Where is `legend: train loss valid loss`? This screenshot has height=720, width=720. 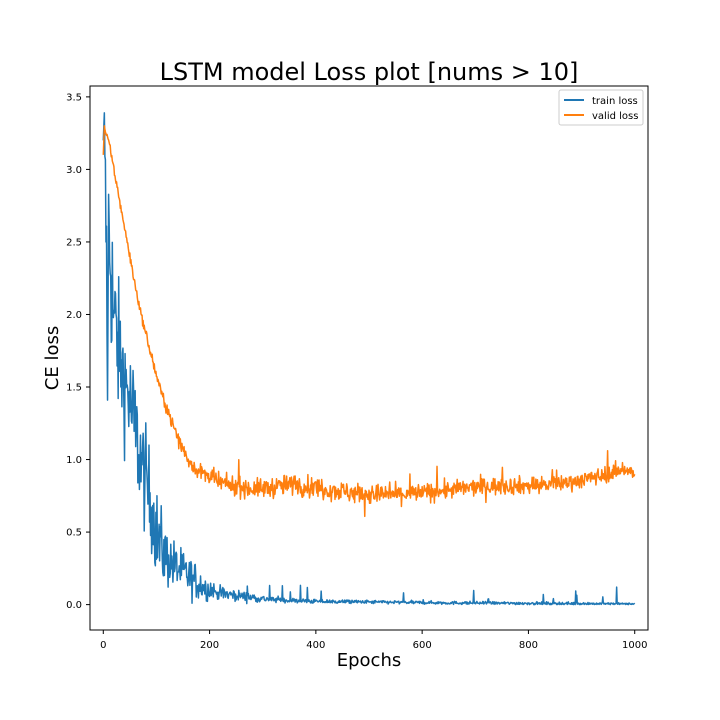 legend: train loss valid loss is located at coordinates (601, 107).